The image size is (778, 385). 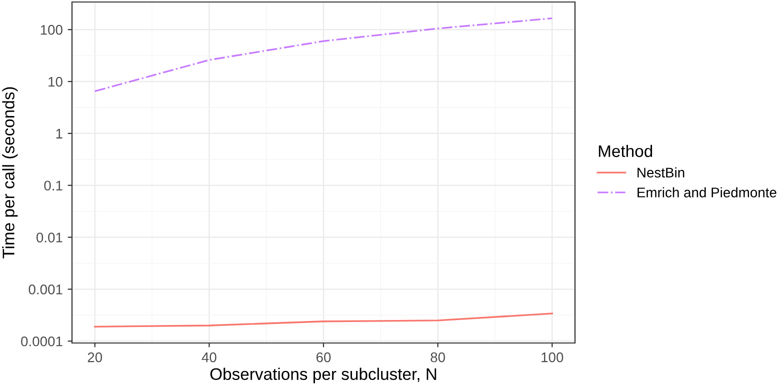 What do you see at coordinates (625, 151) in the screenshot?
I see `legend-title: Method` at bounding box center [625, 151].